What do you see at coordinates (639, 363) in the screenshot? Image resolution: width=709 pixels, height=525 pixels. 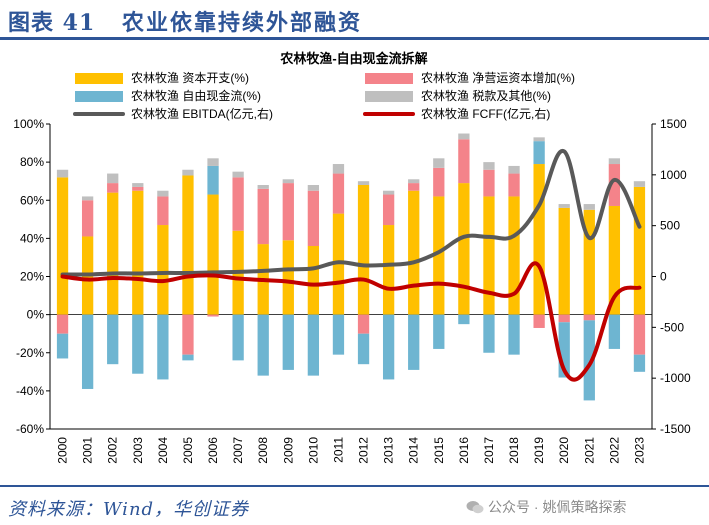 I see `bar-3-2023` at bounding box center [639, 363].